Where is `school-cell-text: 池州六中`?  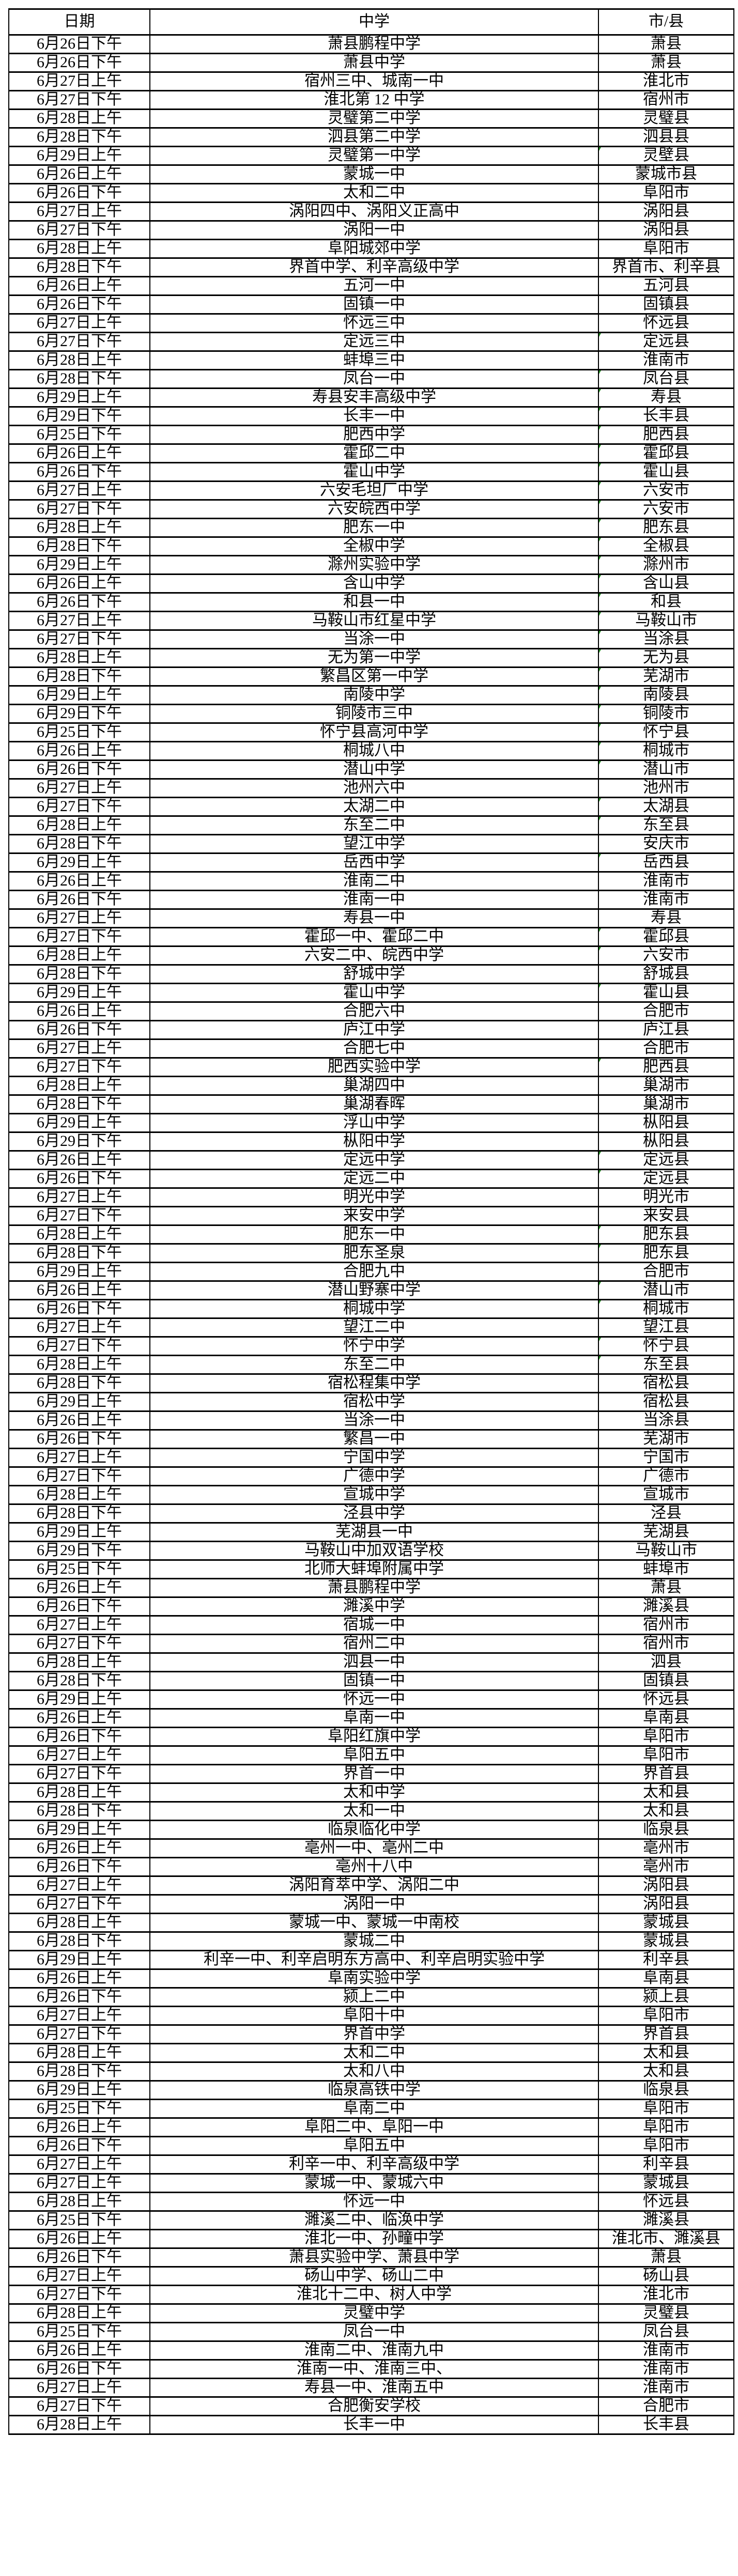 school-cell-text: 池州六中 is located at coordinates (374, 787).